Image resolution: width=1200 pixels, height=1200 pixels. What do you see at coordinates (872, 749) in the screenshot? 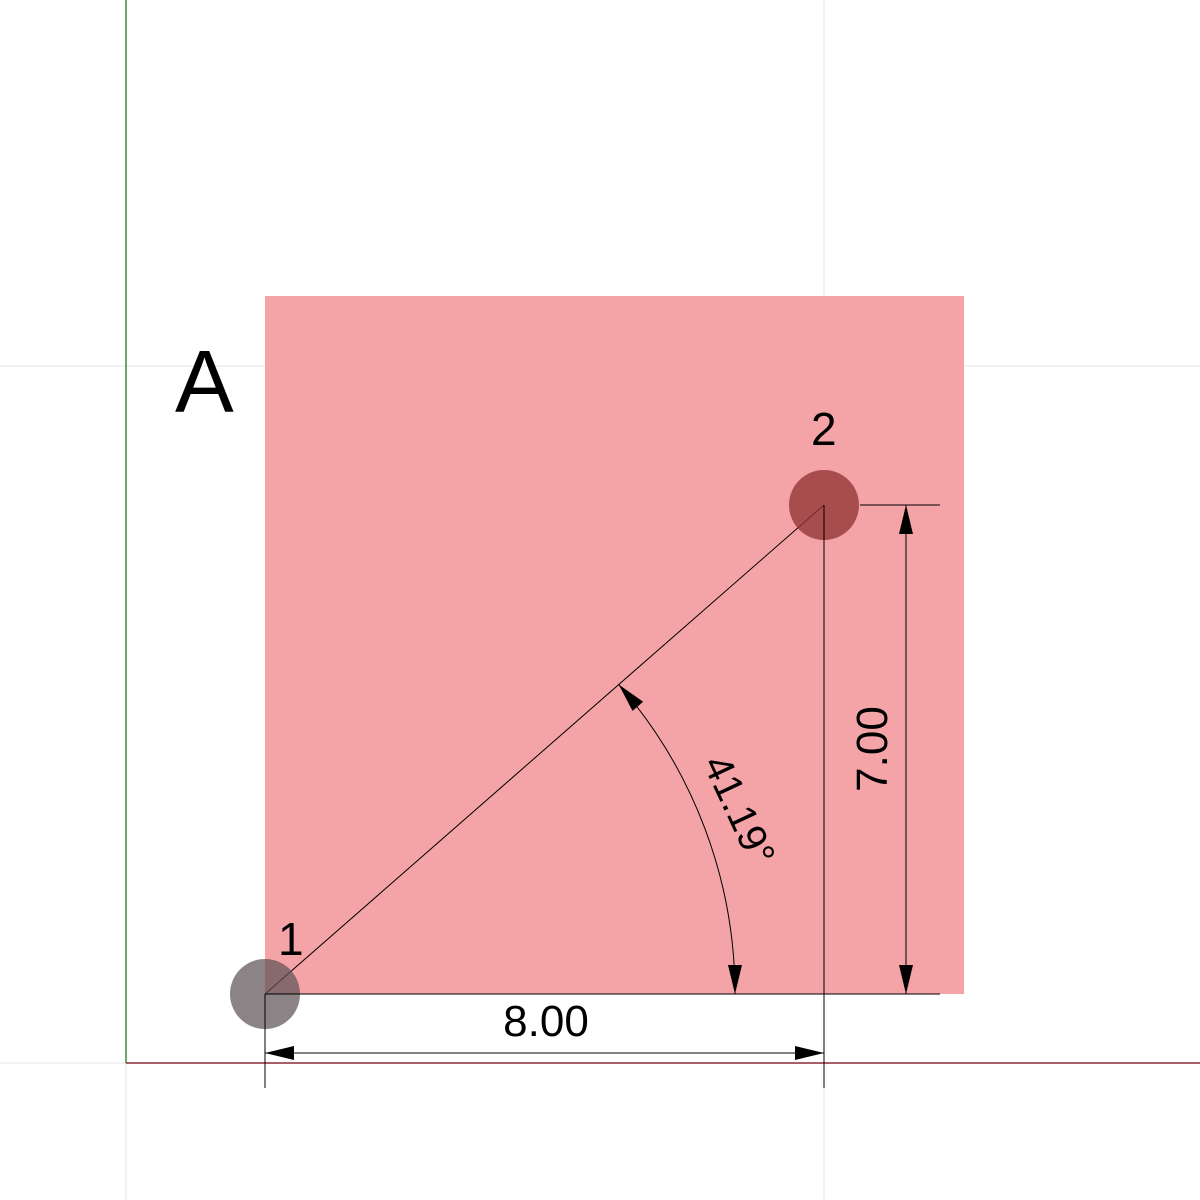
I see `vertical-dimension-label: 7.00` at bounding box center [872, 749].